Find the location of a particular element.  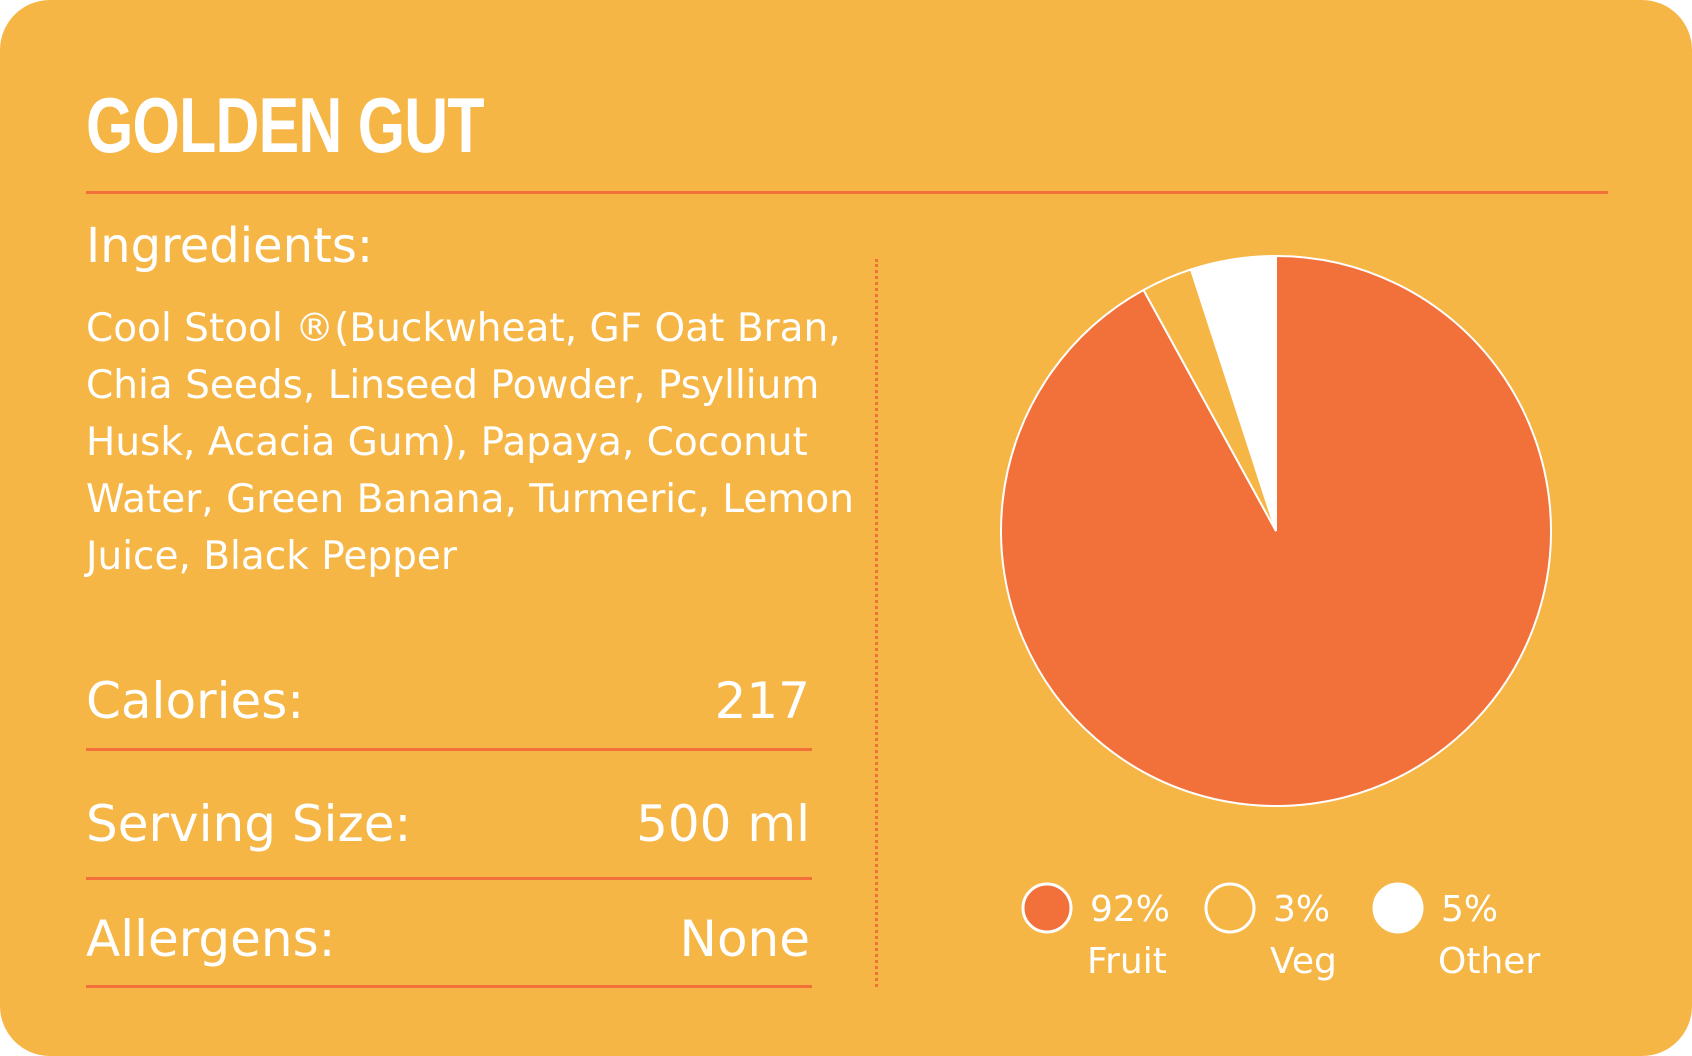

fact-value: 500 ml is located at coordinates (723, 824).